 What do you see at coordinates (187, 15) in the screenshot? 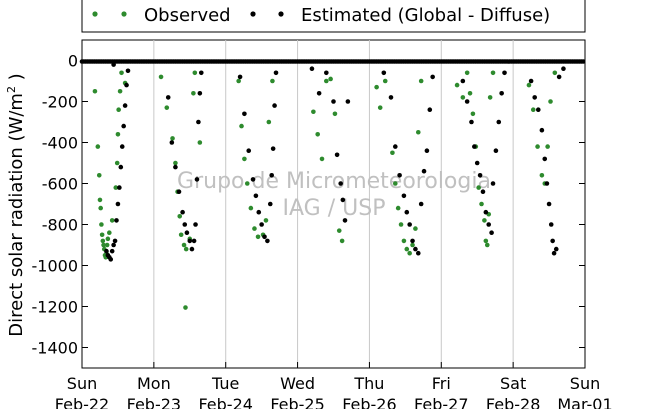
I see `legend-label-observed: Observed` at bounding box center [187, 15].